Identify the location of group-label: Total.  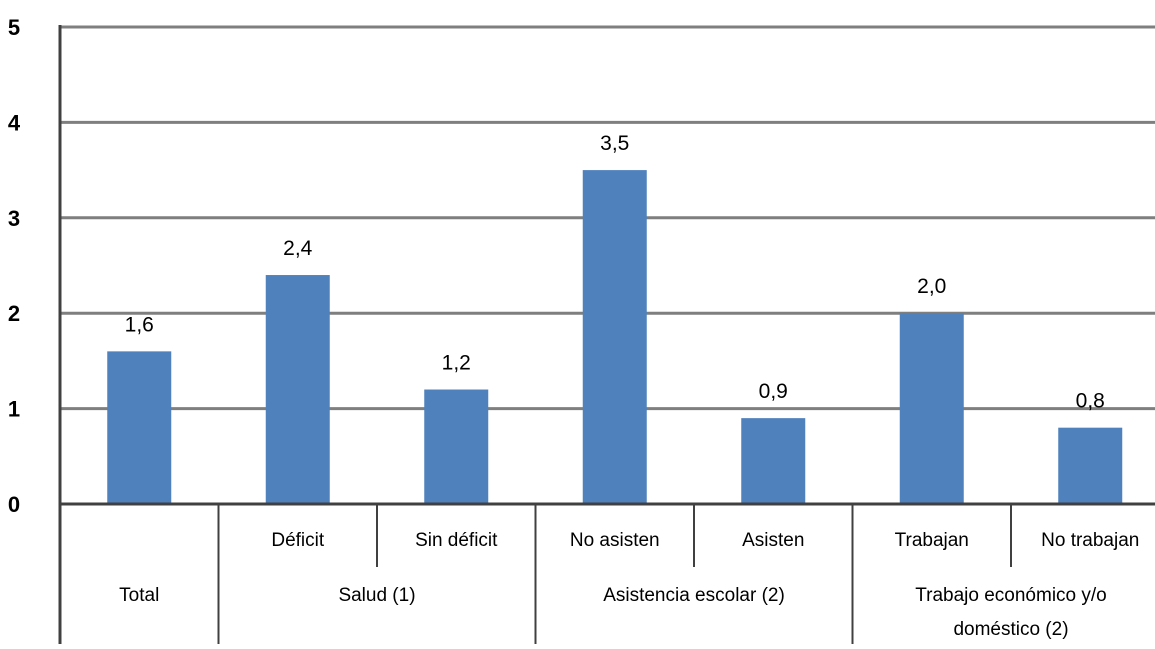
(139, 595).